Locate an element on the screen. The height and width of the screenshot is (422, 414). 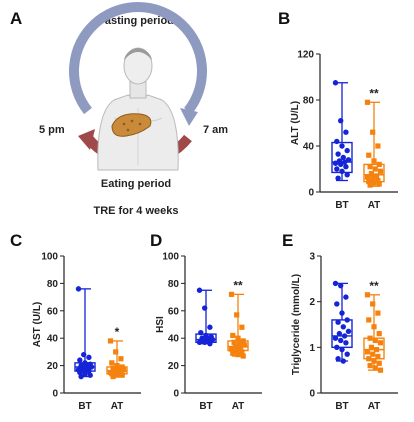
y-tick-label: 2 is located at coordinates (312, 302).